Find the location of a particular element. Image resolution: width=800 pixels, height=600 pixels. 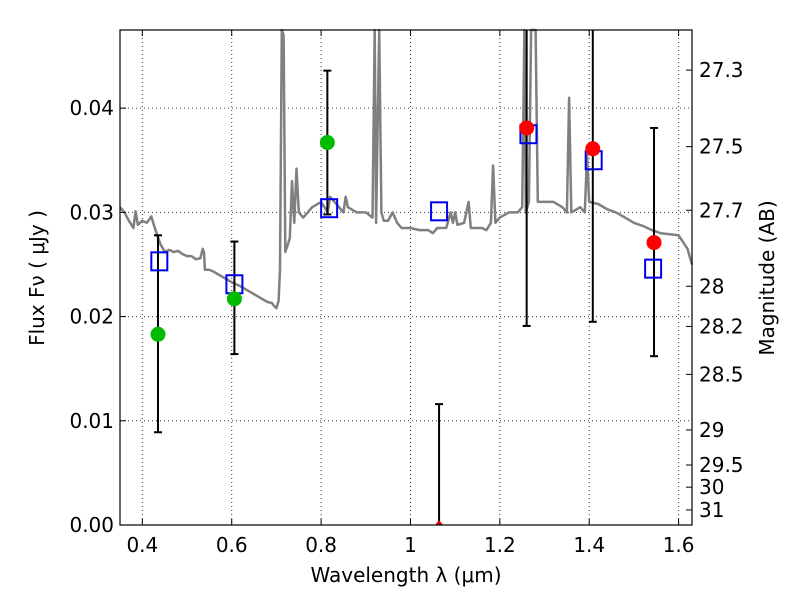

y-tick-label: 0.02 is located at coordinates (91, 317).